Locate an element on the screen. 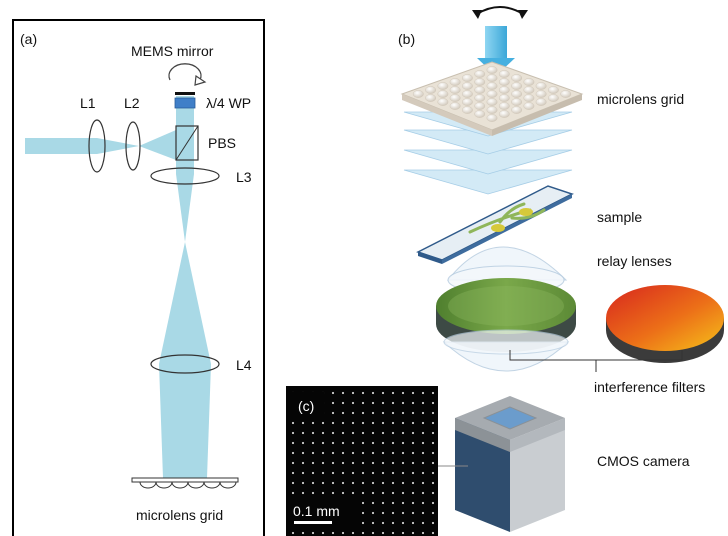  cmos-camera is located at coordinates (510, 464).